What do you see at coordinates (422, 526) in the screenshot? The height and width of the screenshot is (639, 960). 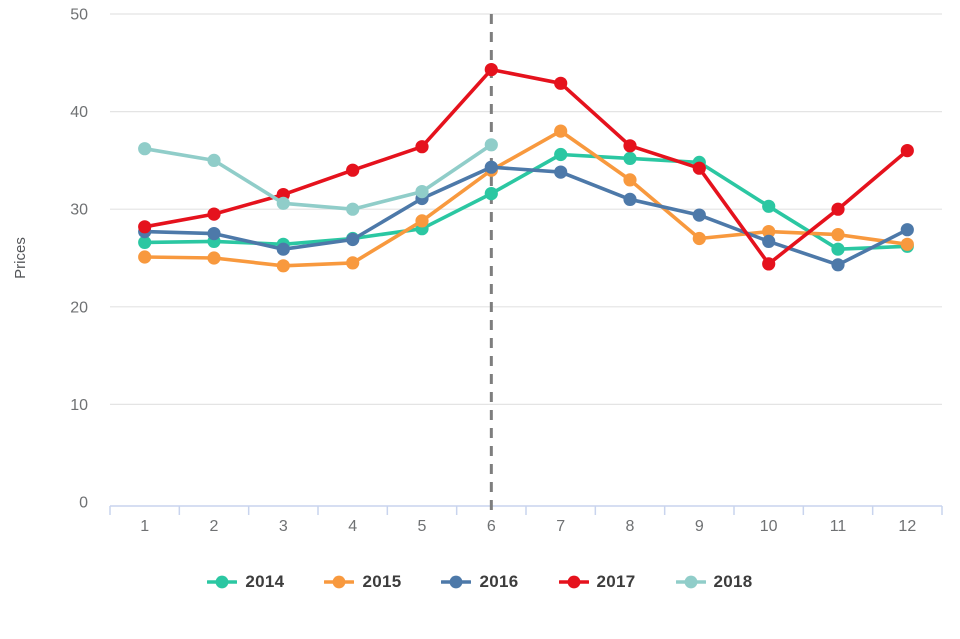 I see `x-tick-label-5: 5` at bounding box center [422, 526].